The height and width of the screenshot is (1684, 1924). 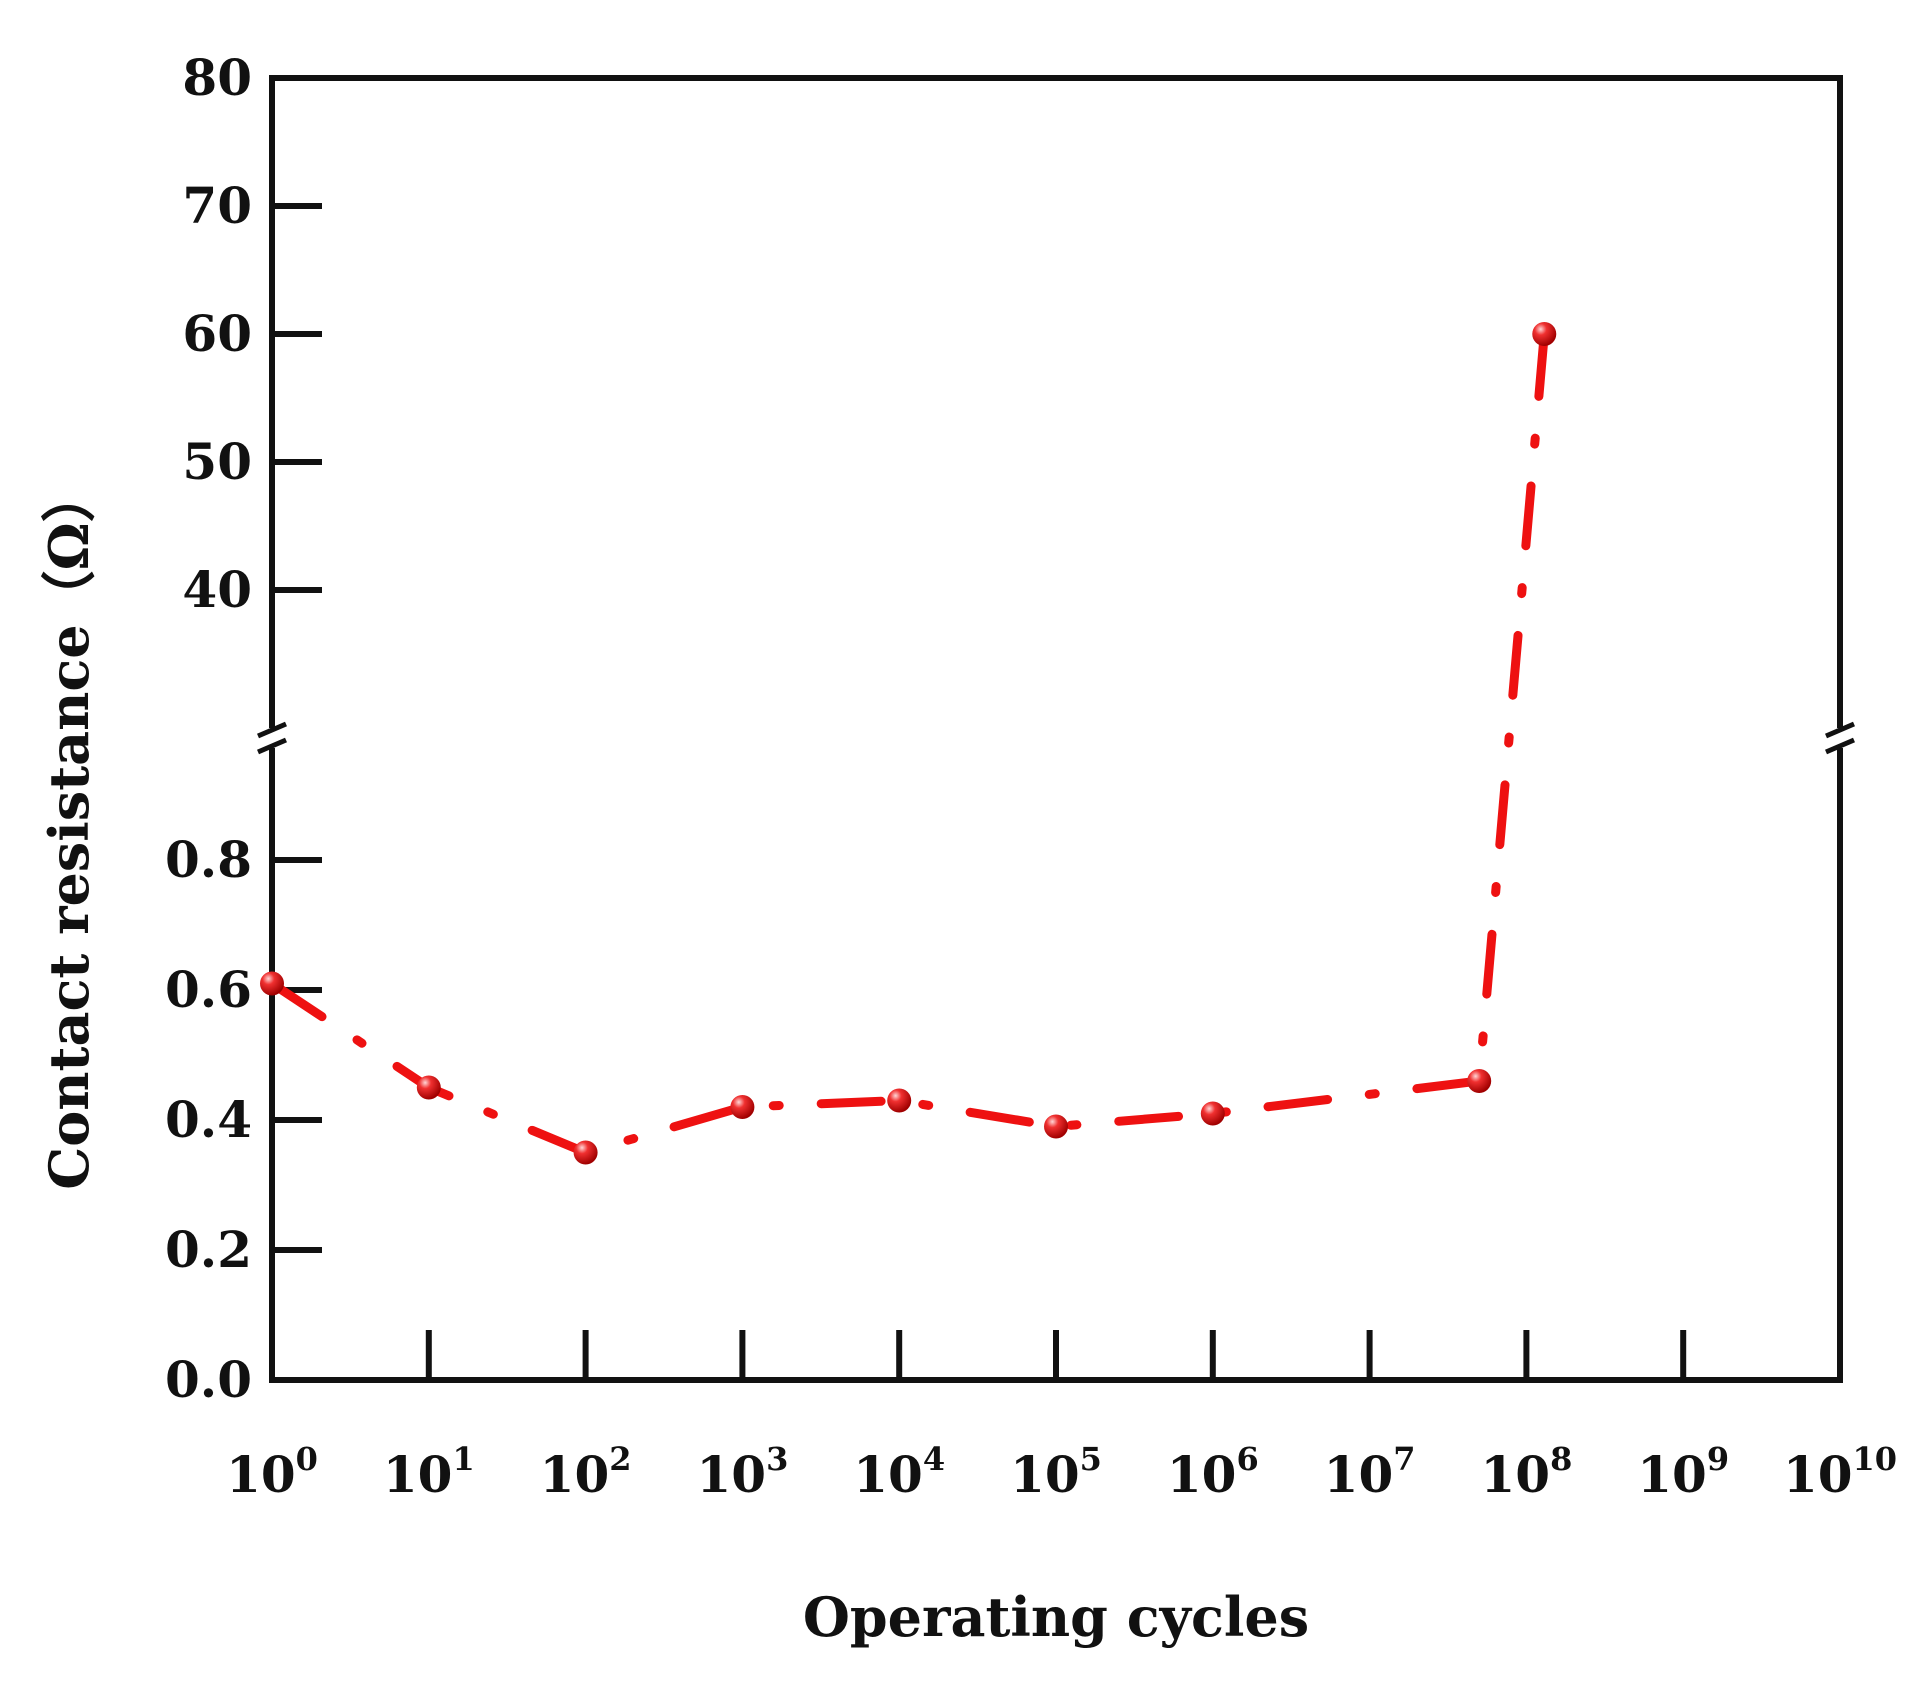 I want to click on x-axis-ticks: 10⁰ 10¹ 10² 10³ 10⁴ 10⁵ 10⁶ 10⁷ 10⁸ 10⁹ 10¹⁰, so click(x=1061, y=1417).